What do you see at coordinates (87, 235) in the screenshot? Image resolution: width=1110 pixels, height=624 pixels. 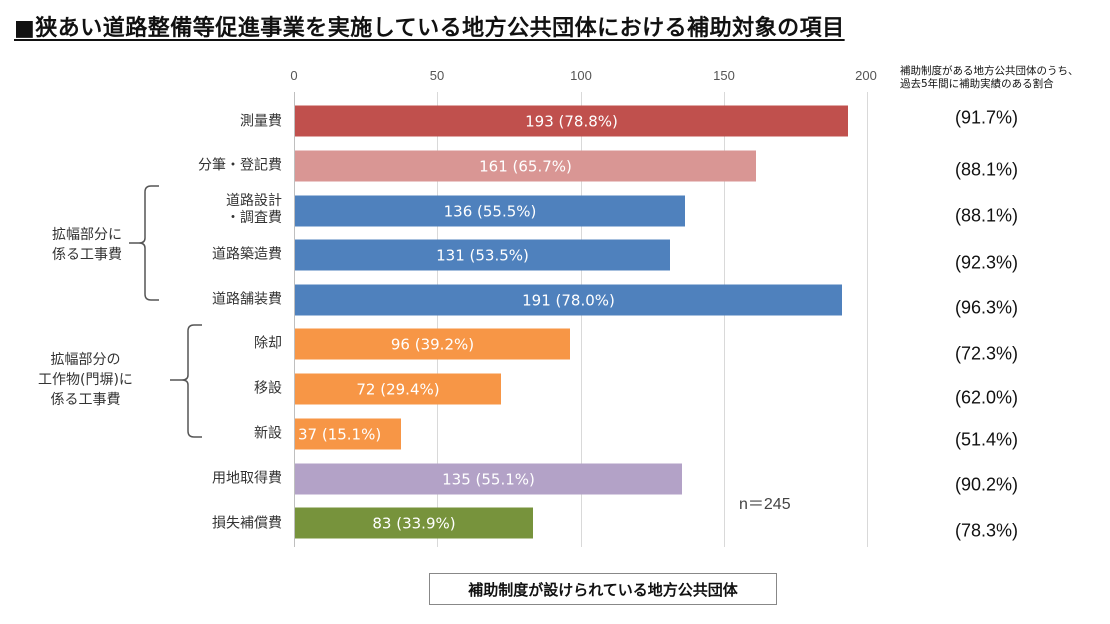 I see `group-label-line: 拡幅部分に` at bounding box center [87, 235].